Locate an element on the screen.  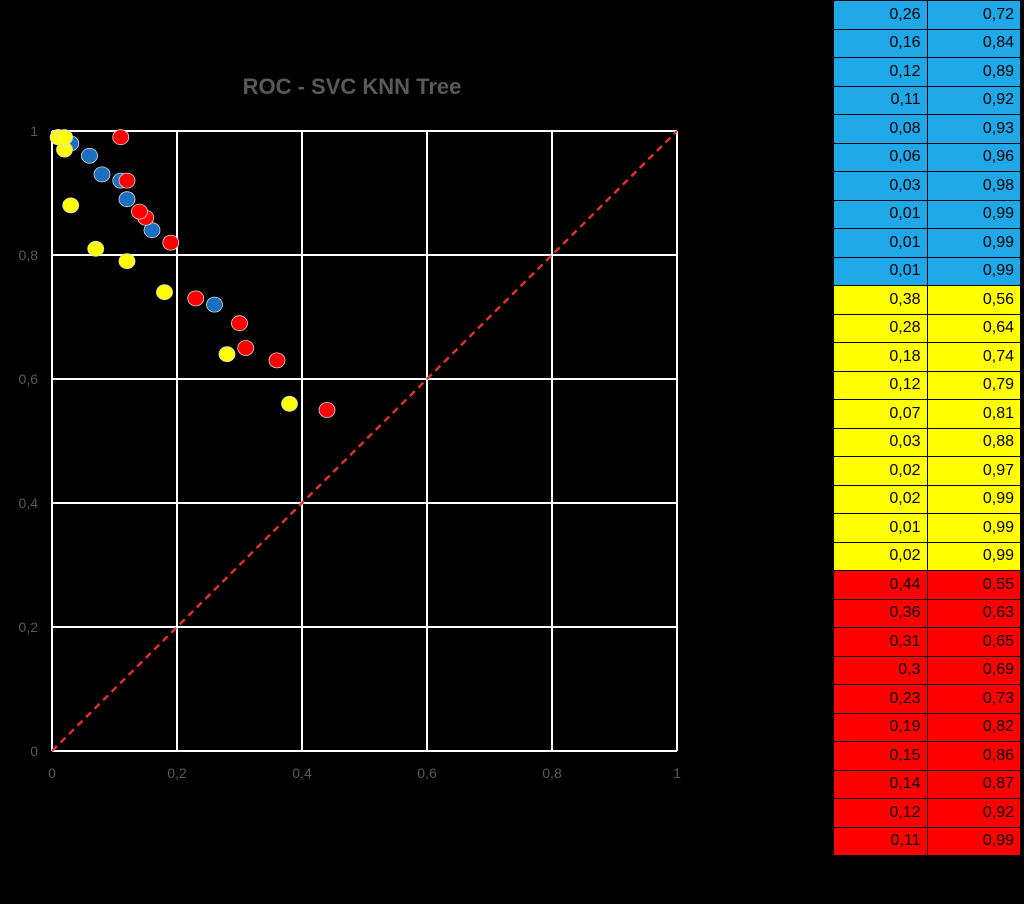
y-tick-label: 0,8 is located at coordinates (29, 255).